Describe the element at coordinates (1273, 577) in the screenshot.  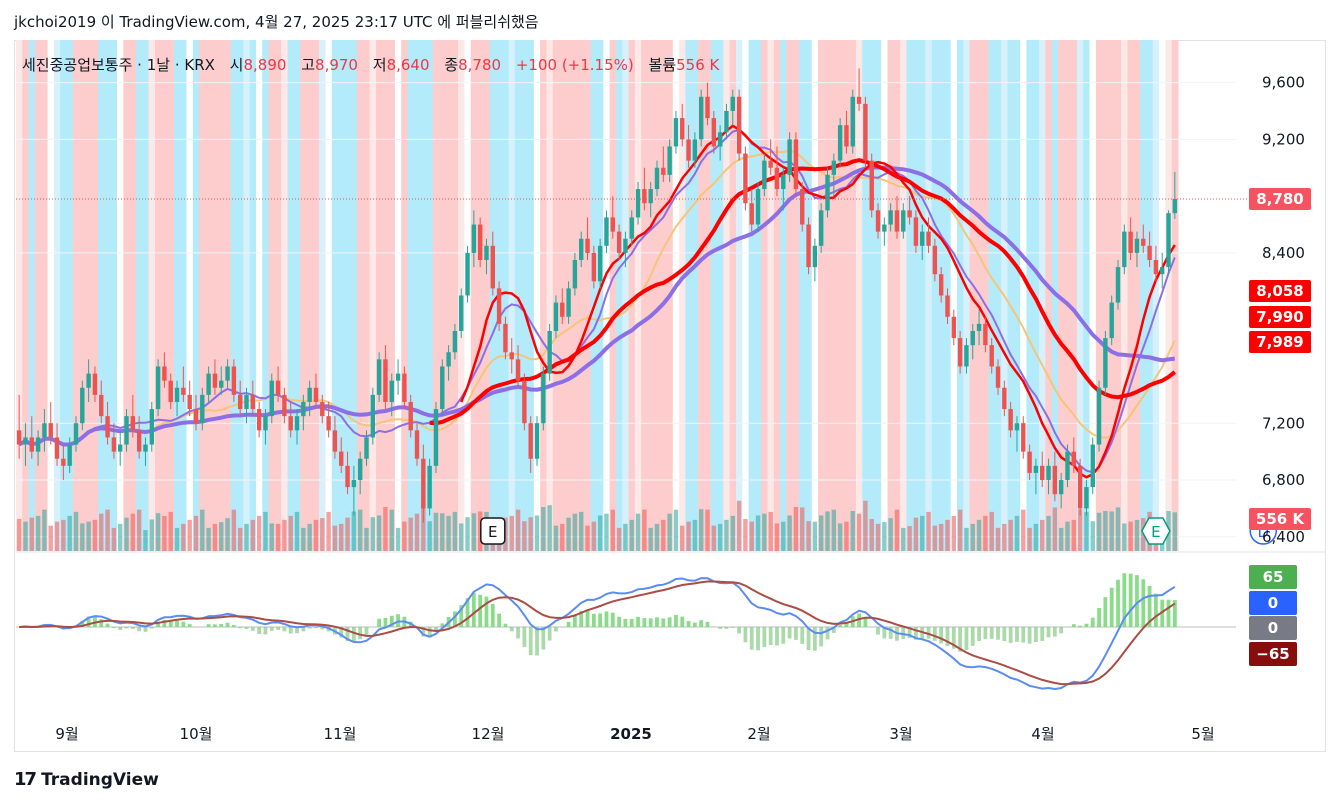
I see `macd-badge-bg` at that location.